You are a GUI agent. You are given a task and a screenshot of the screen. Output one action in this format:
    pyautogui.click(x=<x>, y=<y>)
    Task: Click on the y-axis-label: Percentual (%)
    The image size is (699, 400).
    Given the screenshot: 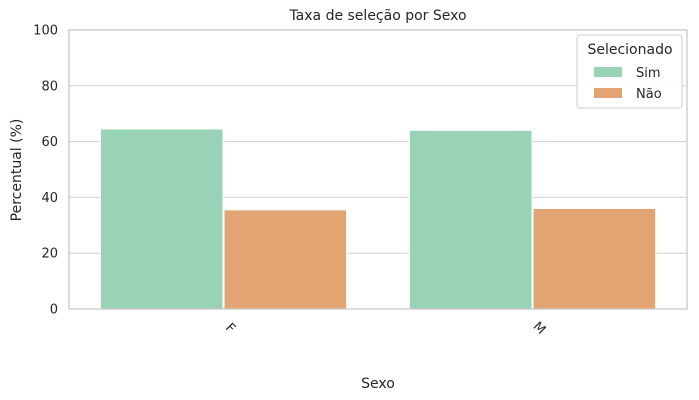 What is the action you would take?
    pyautogui.click(x=17, y=170)
    